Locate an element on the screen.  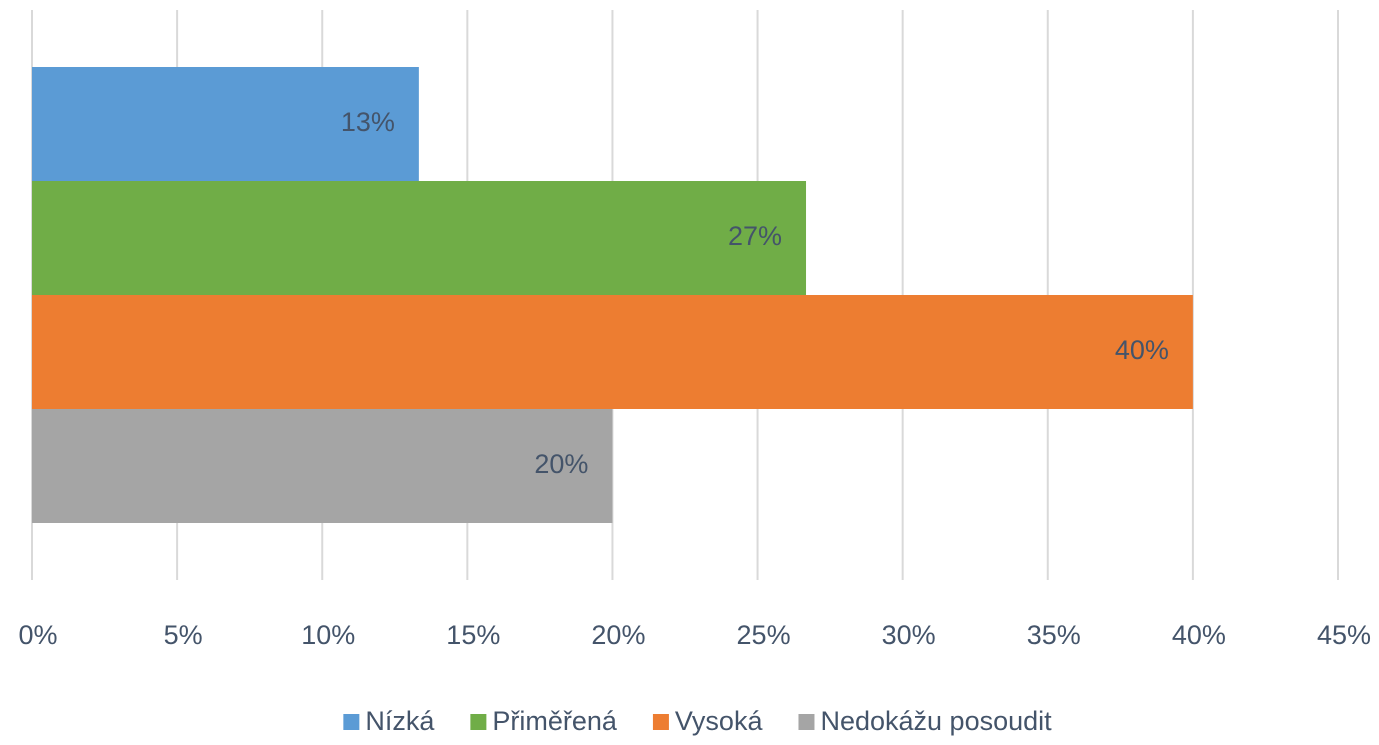
x-tick-label: 40% is located at coordinates (1199, 635).